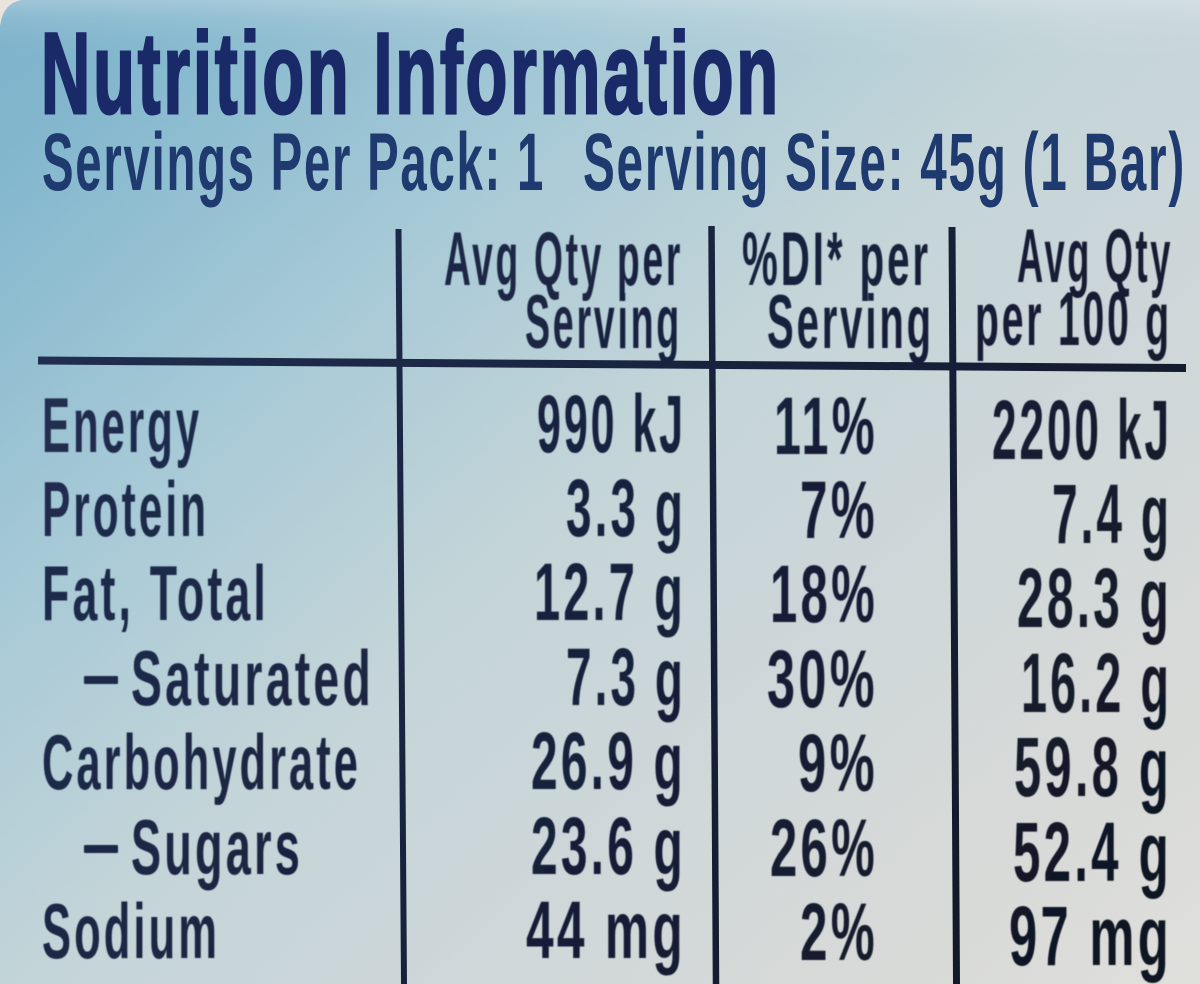  What do you see at coordinates (838, 763) in the screenshot?
I see `svg-text: 9%` at bounding box center [838, 763].